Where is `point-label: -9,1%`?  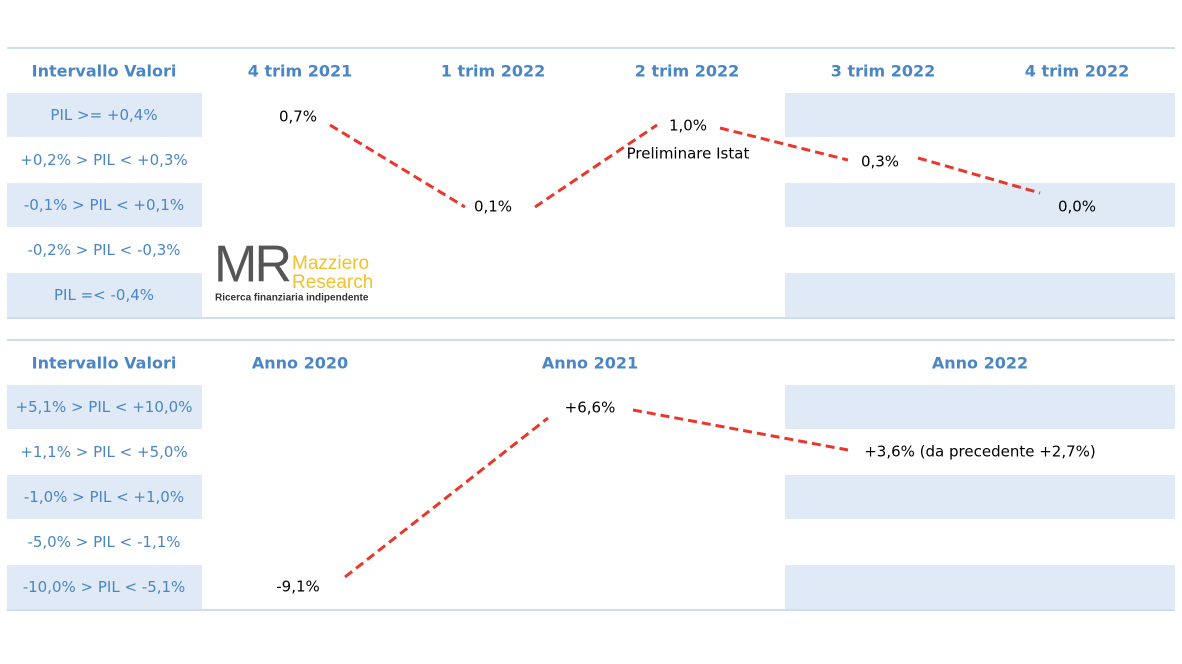
point-label: -9,1% is located at coordinates (298, 587).